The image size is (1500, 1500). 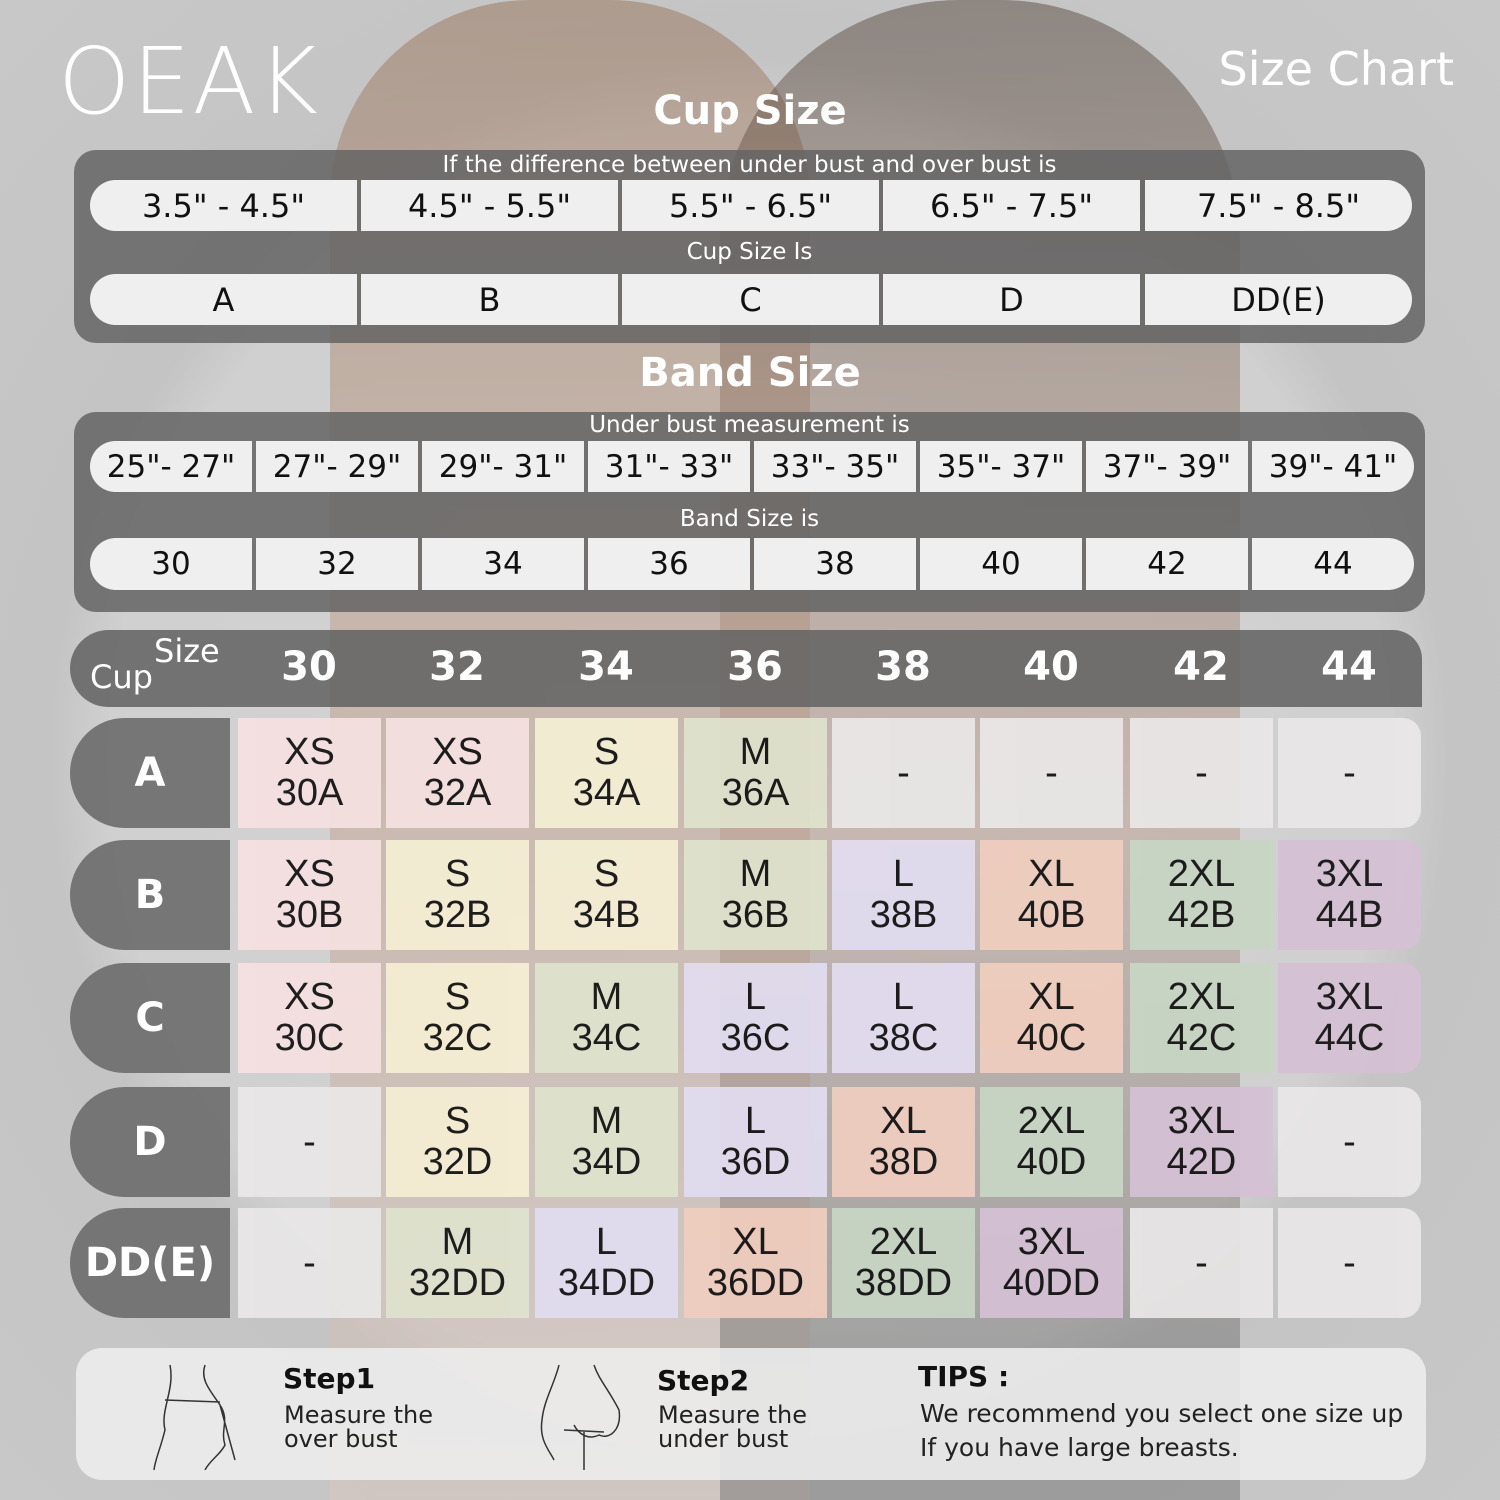 What do you see at coordinates (1001, 564) in the screenshot?
I see `band-size-pill: 40` at bounding box center [1001, 564].